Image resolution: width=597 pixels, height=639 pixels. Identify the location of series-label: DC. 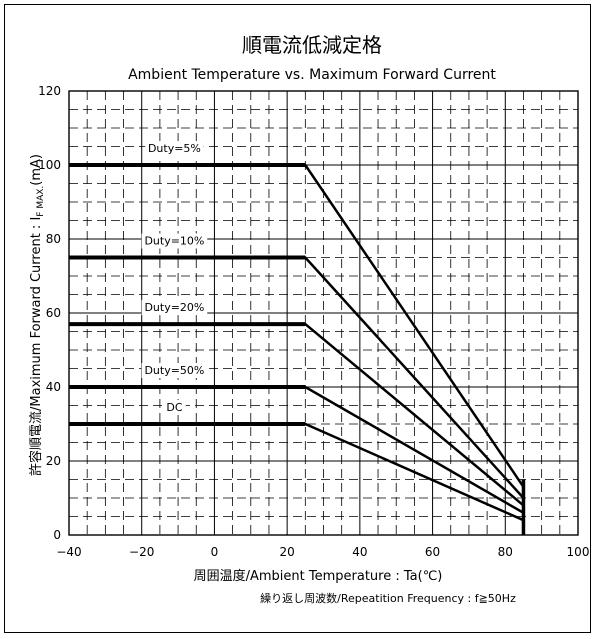
(174, 407).